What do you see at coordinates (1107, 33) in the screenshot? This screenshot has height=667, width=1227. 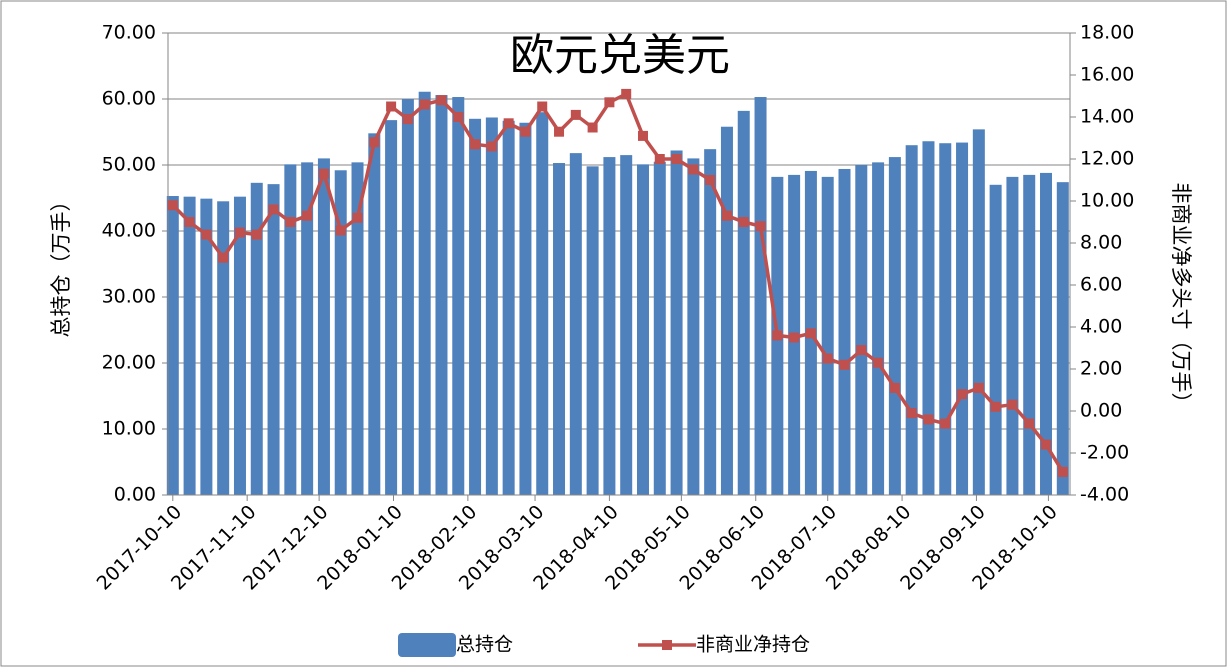 I see `y2-tick-label: 18.00` at bounding box center [1107, 33].